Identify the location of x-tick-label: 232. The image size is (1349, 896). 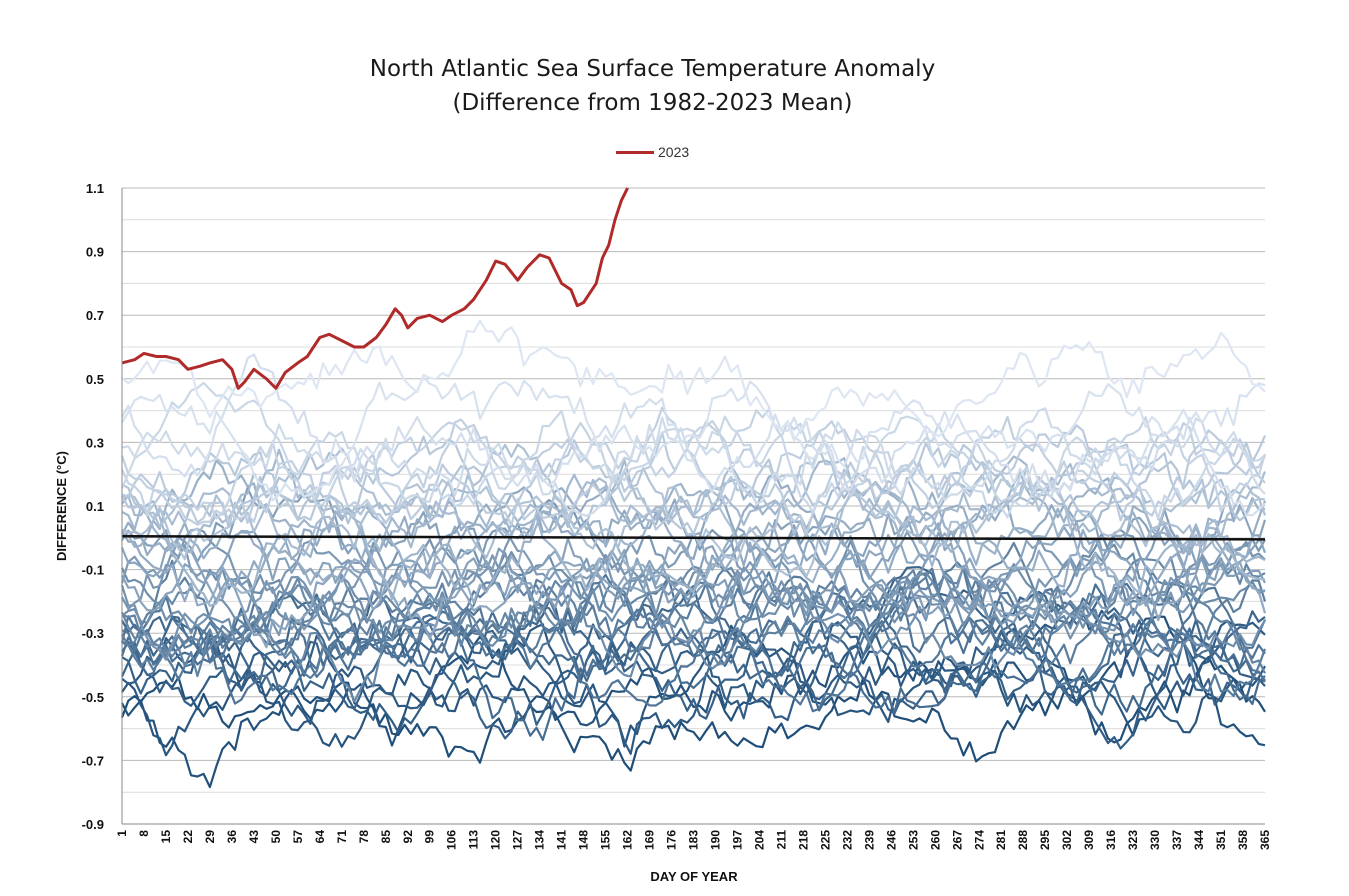
(847, 840).